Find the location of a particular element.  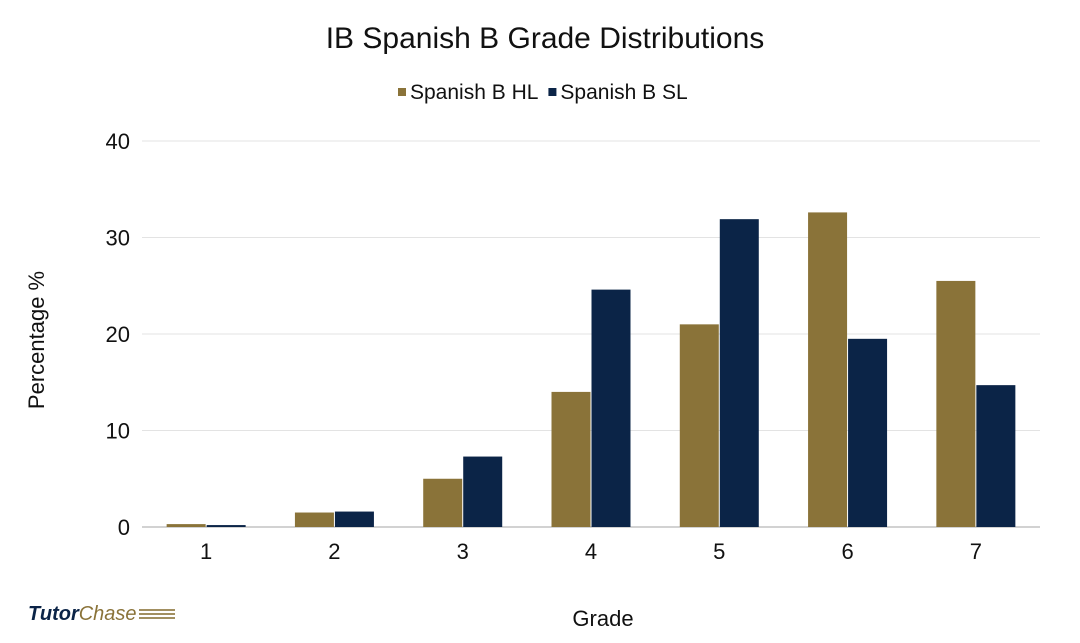

x-tick-label: 1 is located at coordinates (206, 551).